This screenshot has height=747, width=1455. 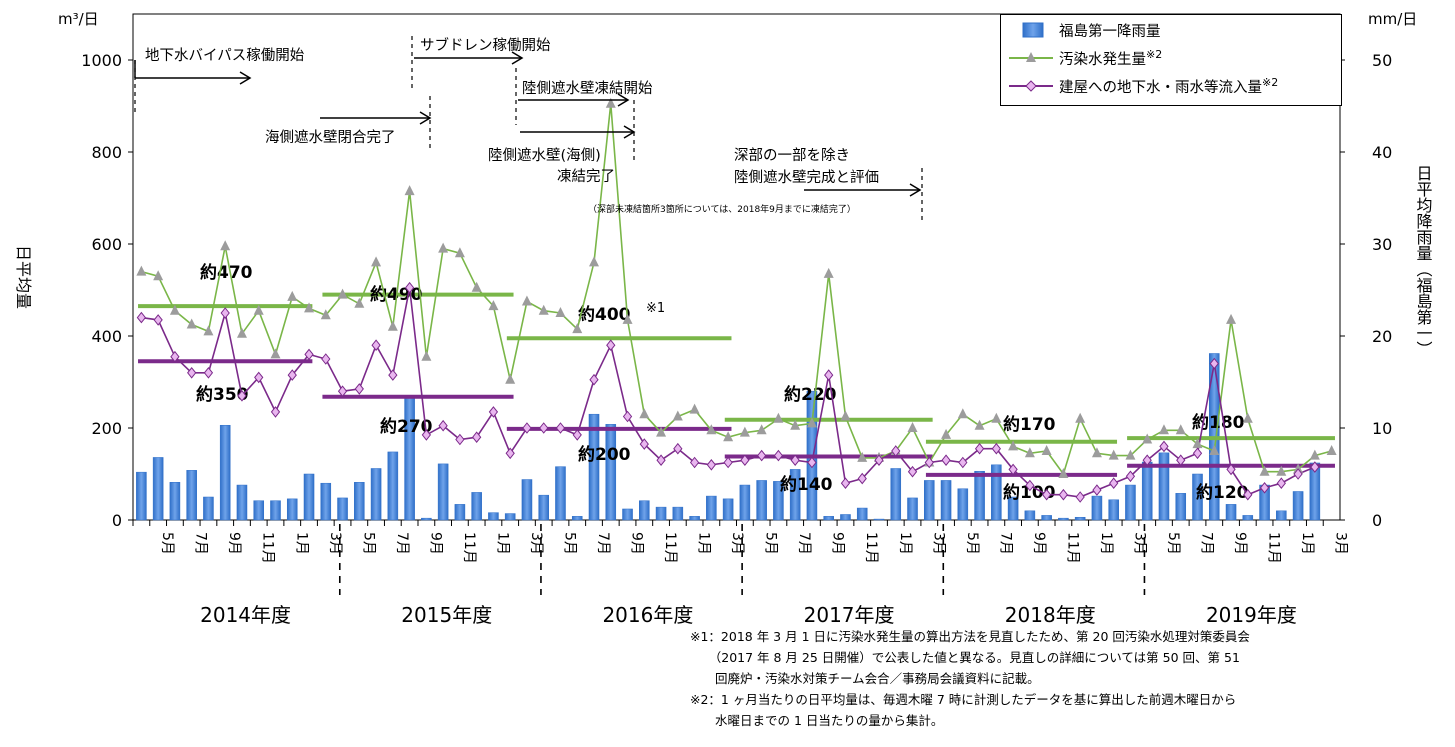 I want to click on event-annotation: 地下水バイパス稼働開始, so click(x=225, y=55).